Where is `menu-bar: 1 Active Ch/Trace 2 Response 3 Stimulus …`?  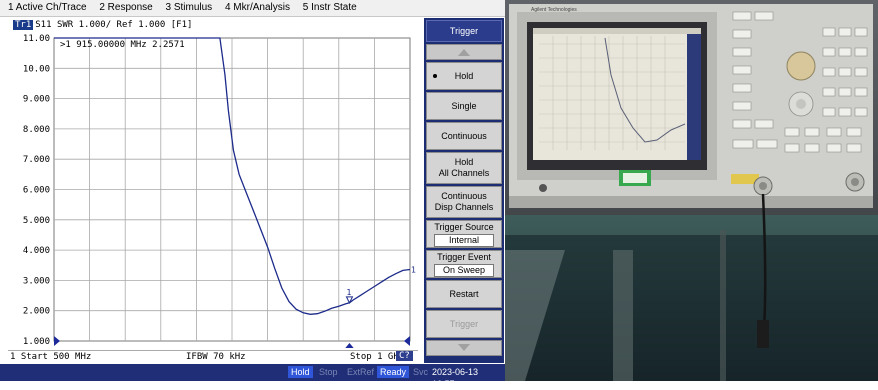
menu-bar: 1 Active Ch/Trace 2 Response 3 Stimulus … is located at coordinates (252, 8).